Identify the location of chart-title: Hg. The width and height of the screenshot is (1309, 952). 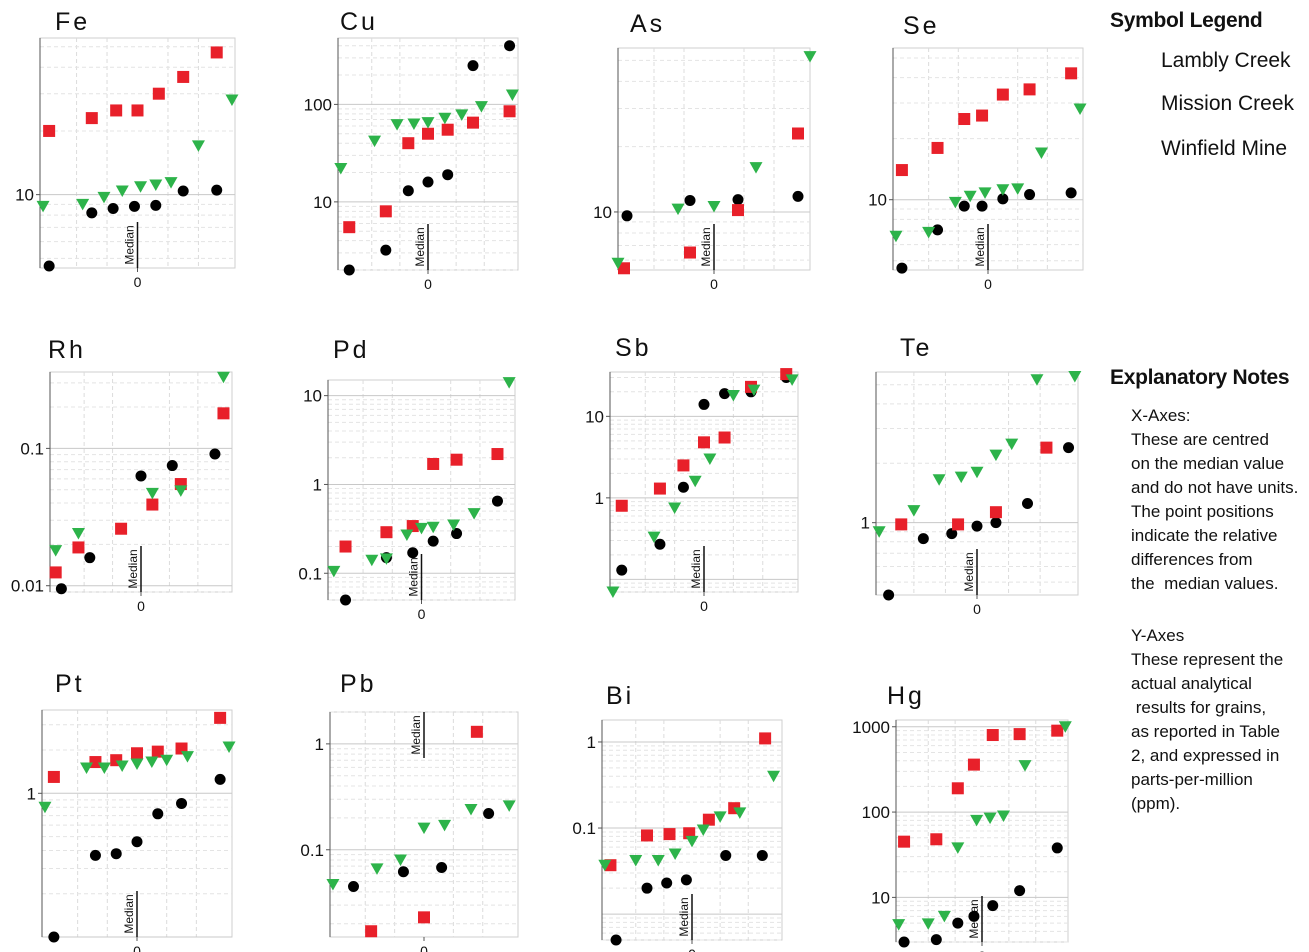
(906, 696).